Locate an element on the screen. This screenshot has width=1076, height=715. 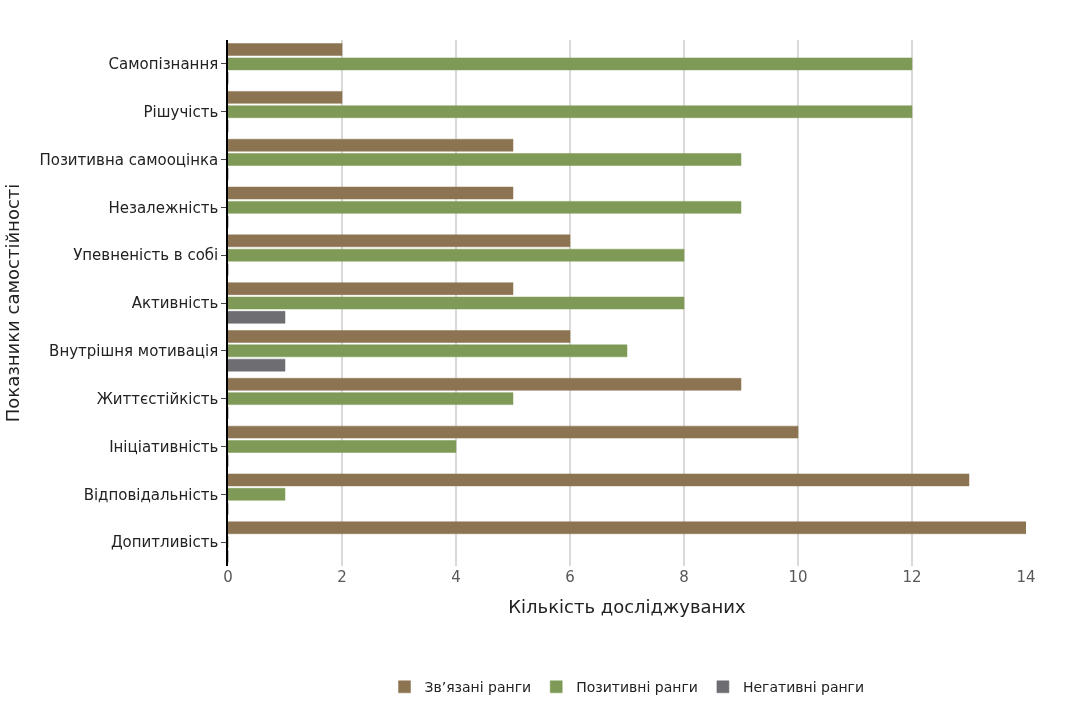
y-tick-label: Позитивна самооцінка is located at coordinates (129, 159).